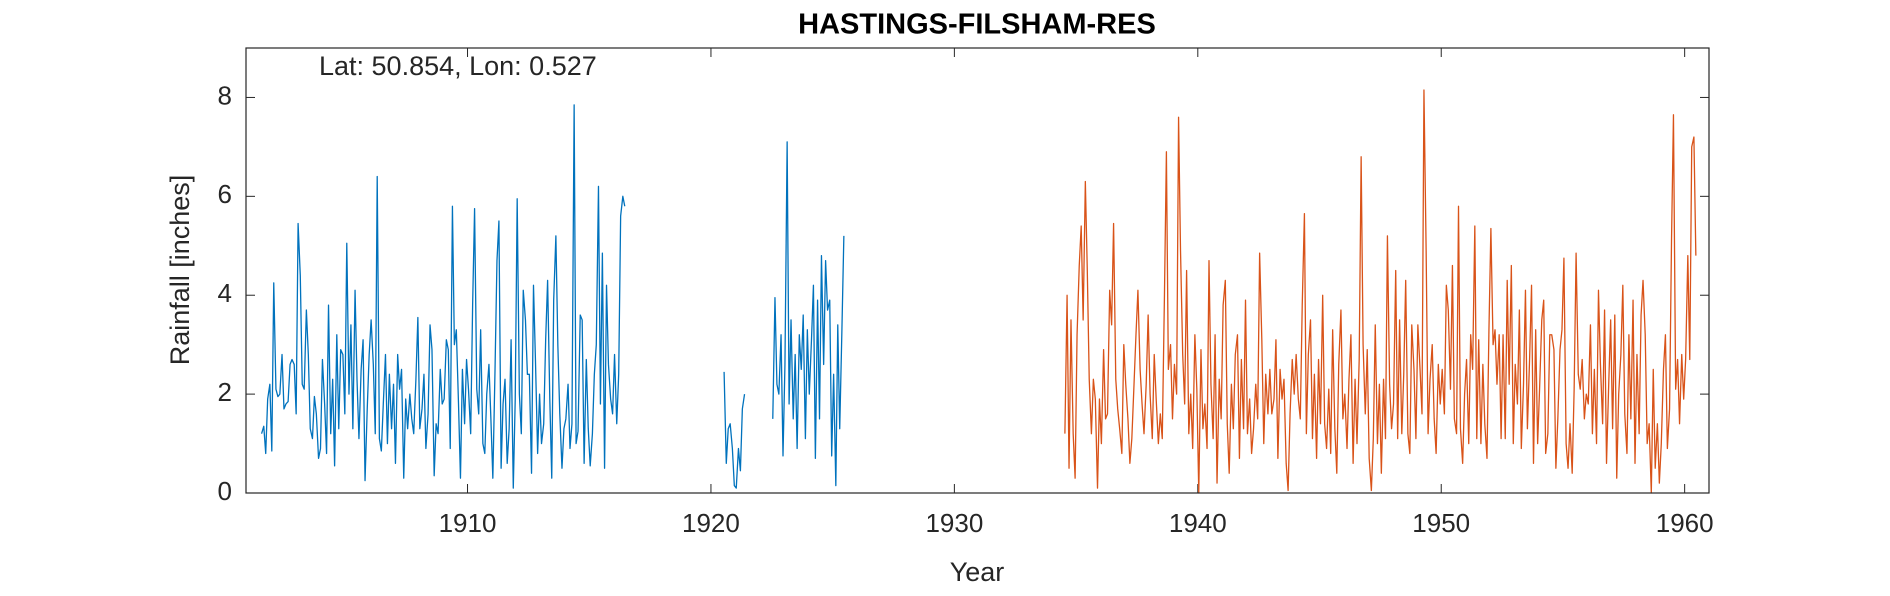  I want to click on x-tick-label: 1950, so click(1441, 523).